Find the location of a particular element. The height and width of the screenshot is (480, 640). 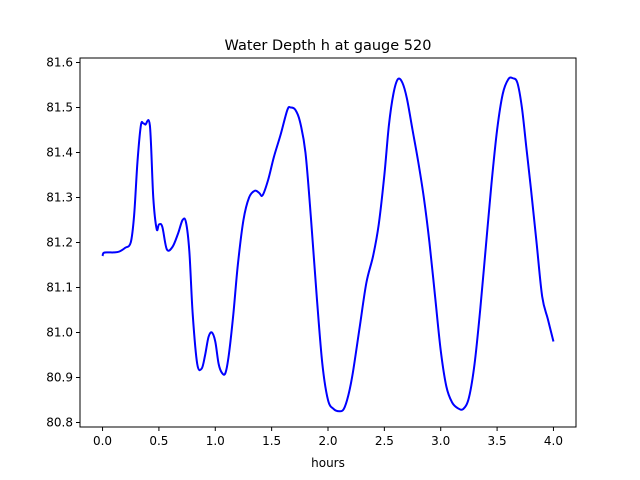

y-tick-label: 80.9 is located at coordinates (59, 378).